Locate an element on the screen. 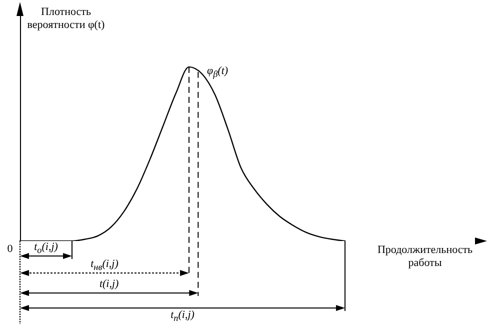 Image resolution: width=493 pixels, height=330 pixels. text: 0 is located at coordinates (10, 249).